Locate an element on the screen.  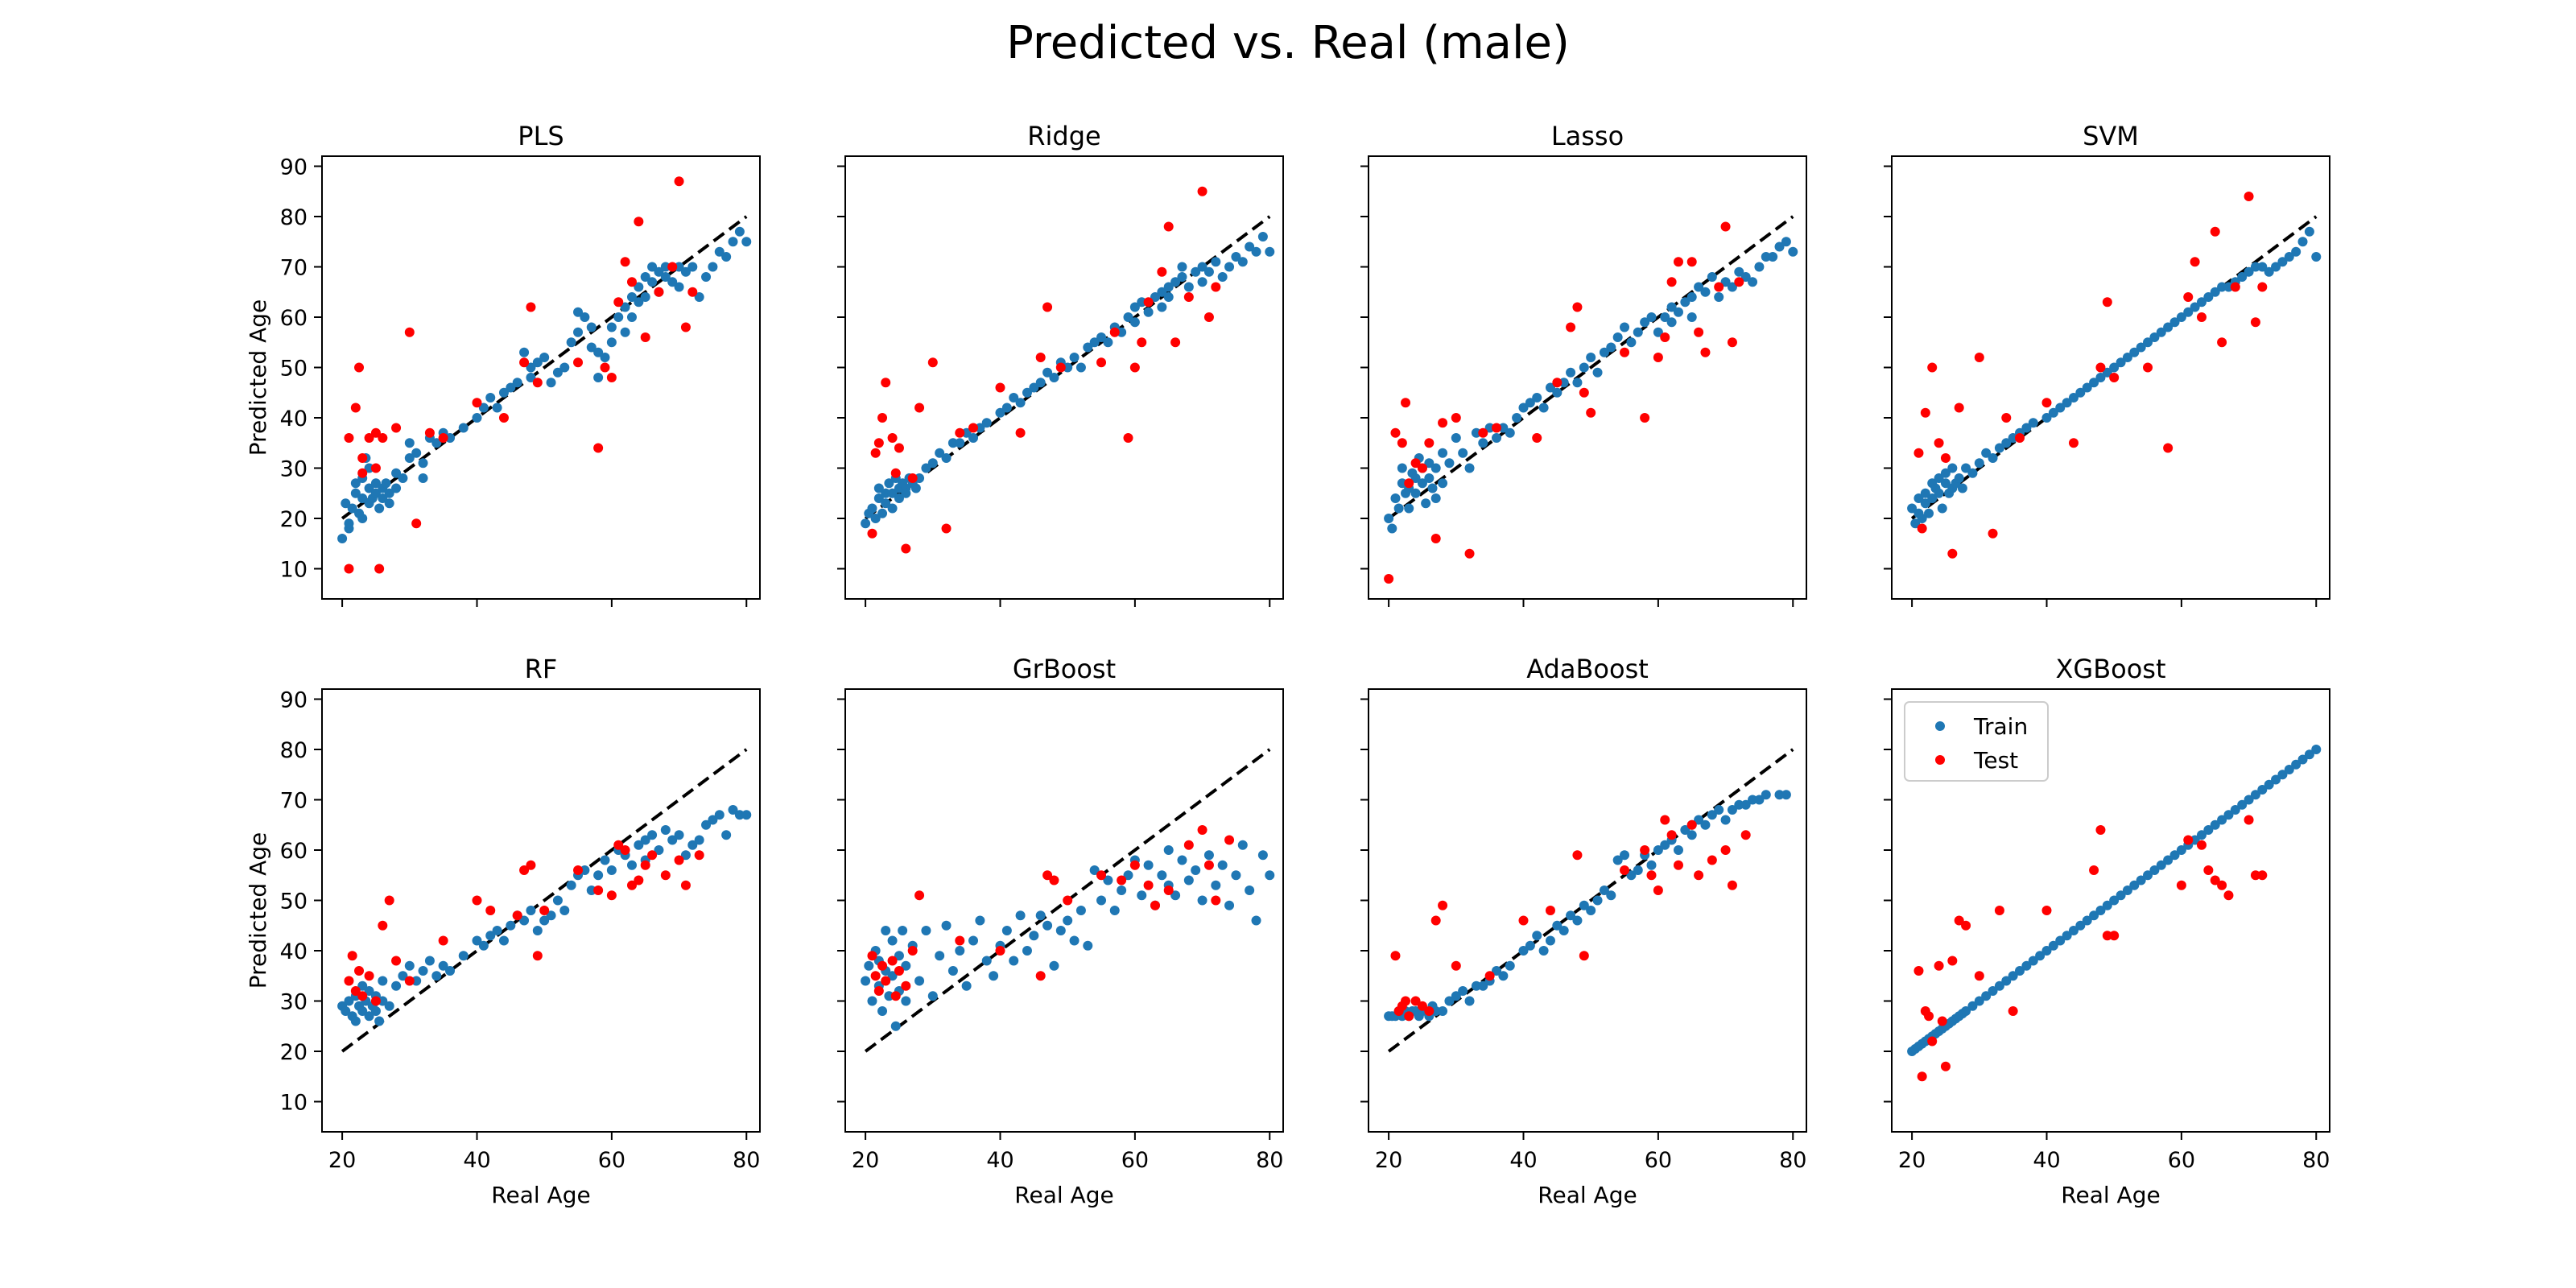
x-tick-label: 60 is located at coordinates (2181, 1160).